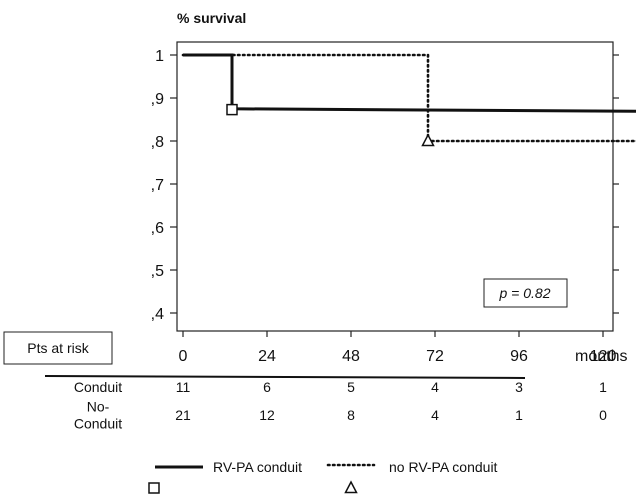 The width and height of the screenshot is (636, 502). What do you see at coordinates (403, 348) in the screenshot?
I see `x-axis: 024487296120144months` at bounding box center [403, 348].